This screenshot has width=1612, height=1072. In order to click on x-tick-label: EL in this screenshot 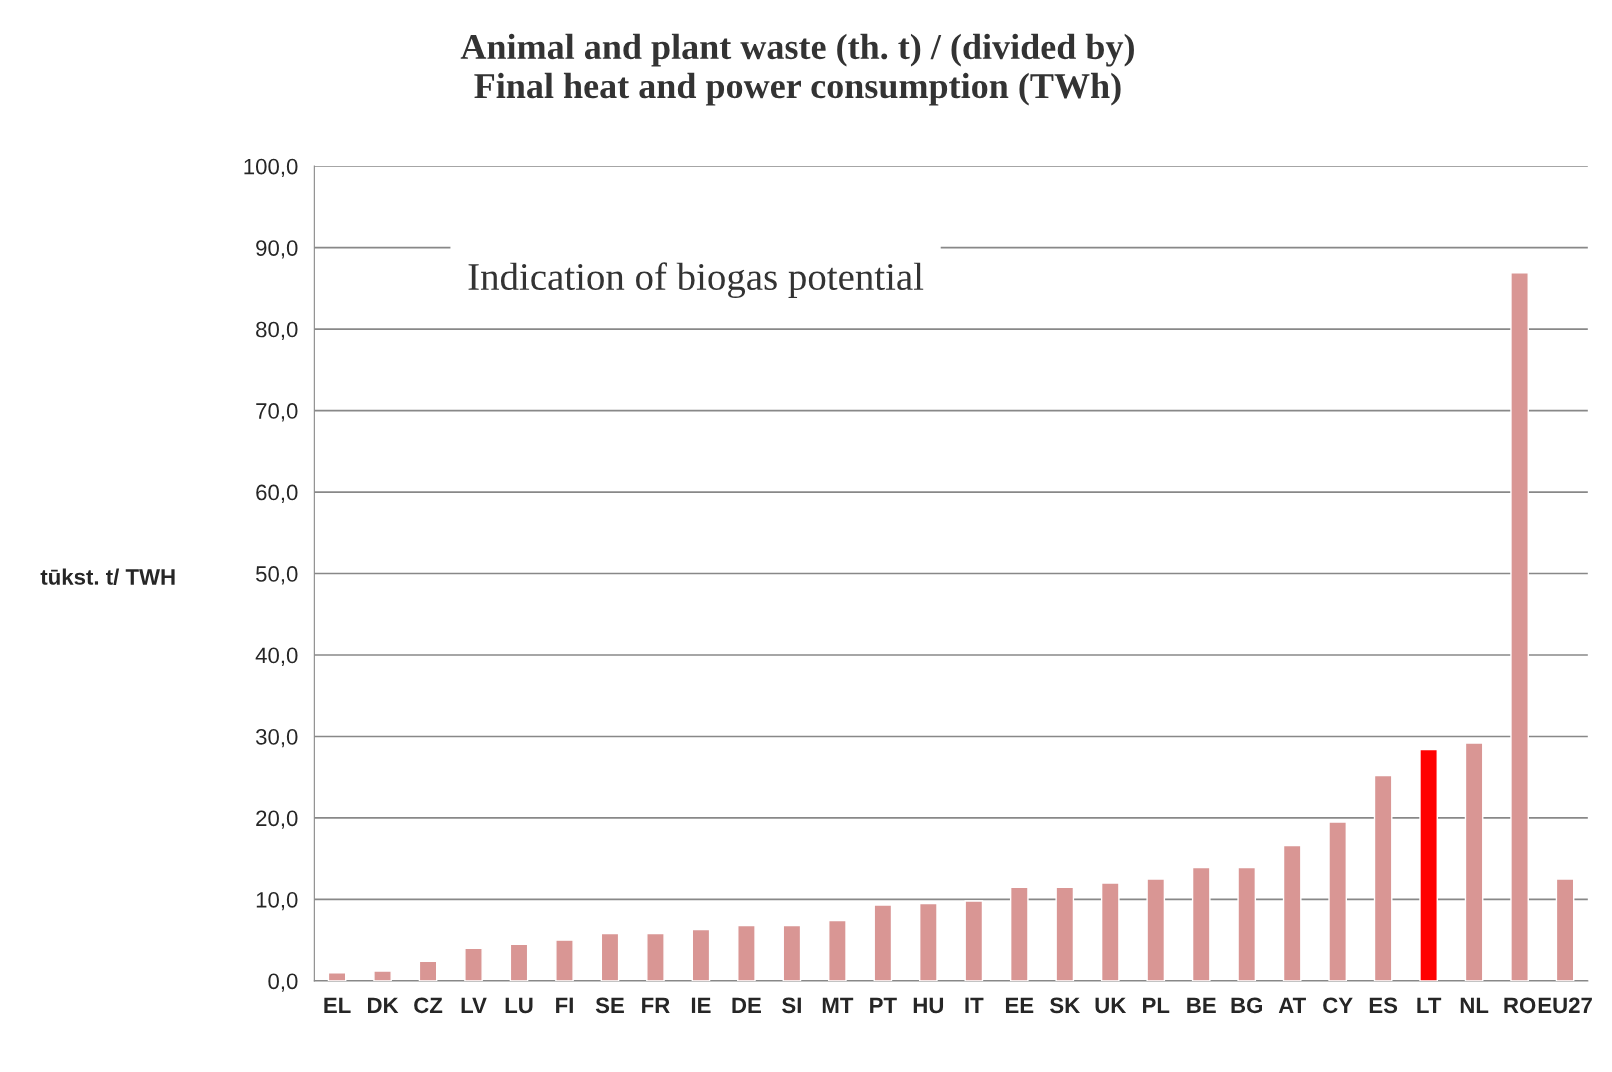, I will do `click(337, 1005)`.